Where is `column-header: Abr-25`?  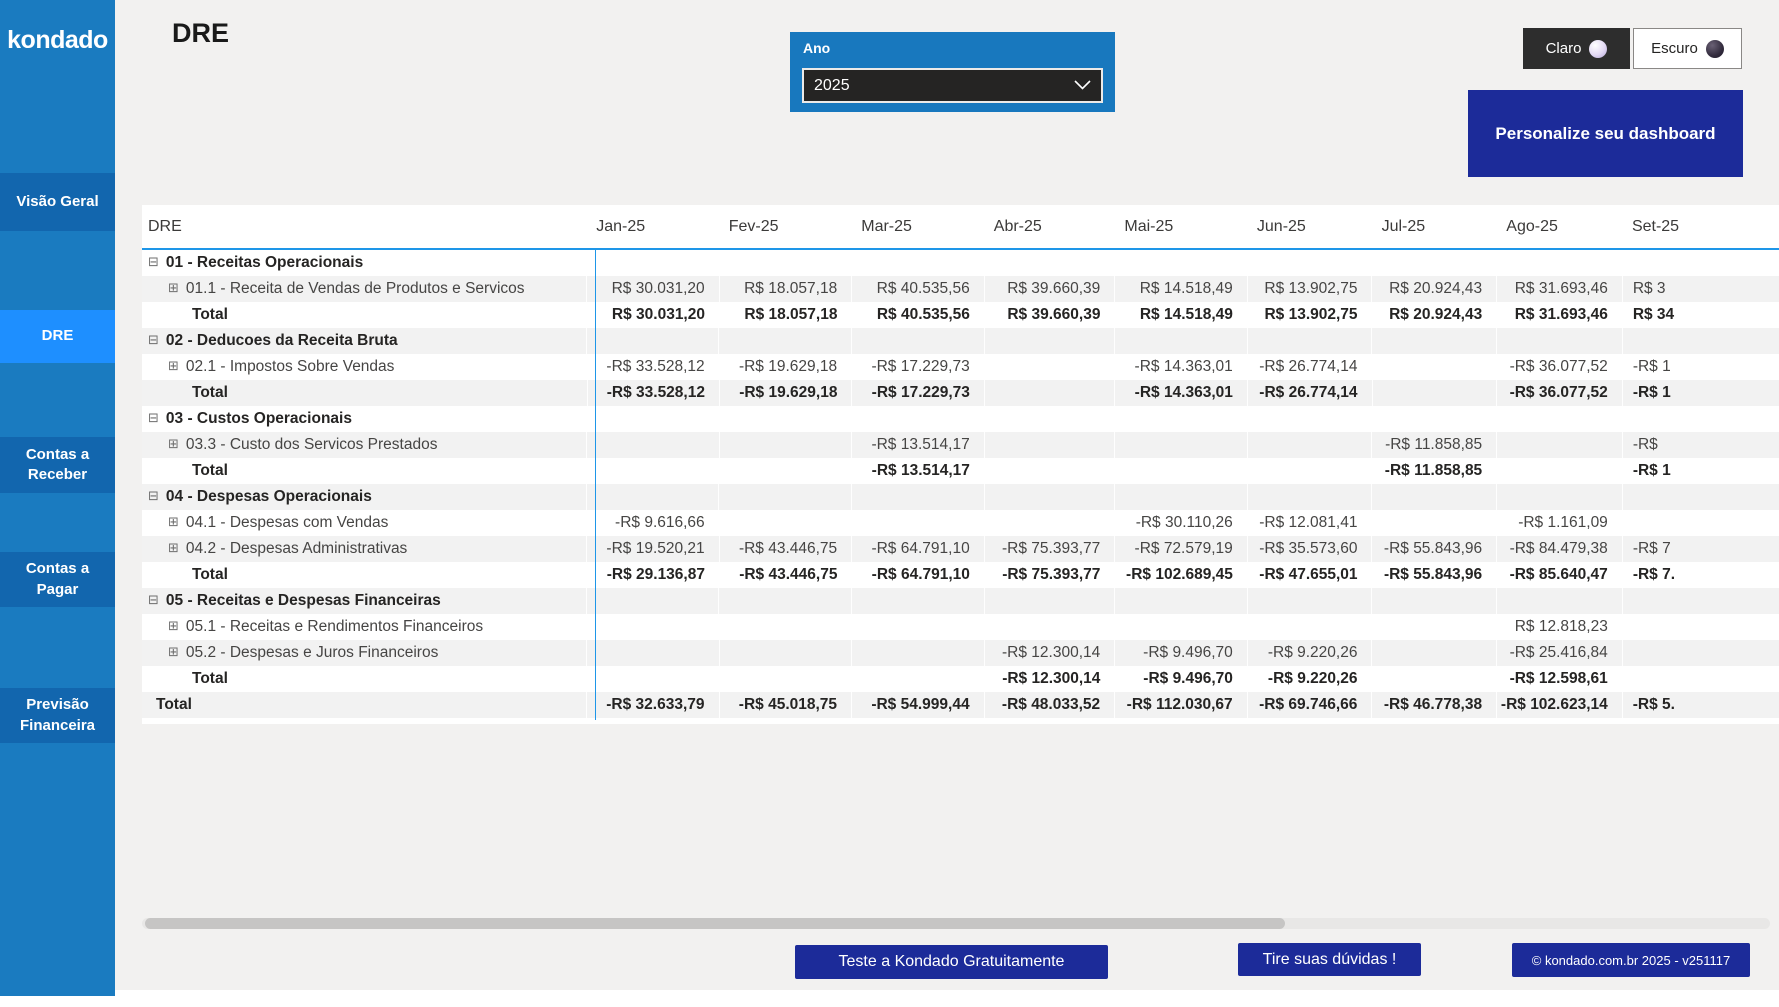 column-header: Abr-25 is located at coordinates (1017, 226).